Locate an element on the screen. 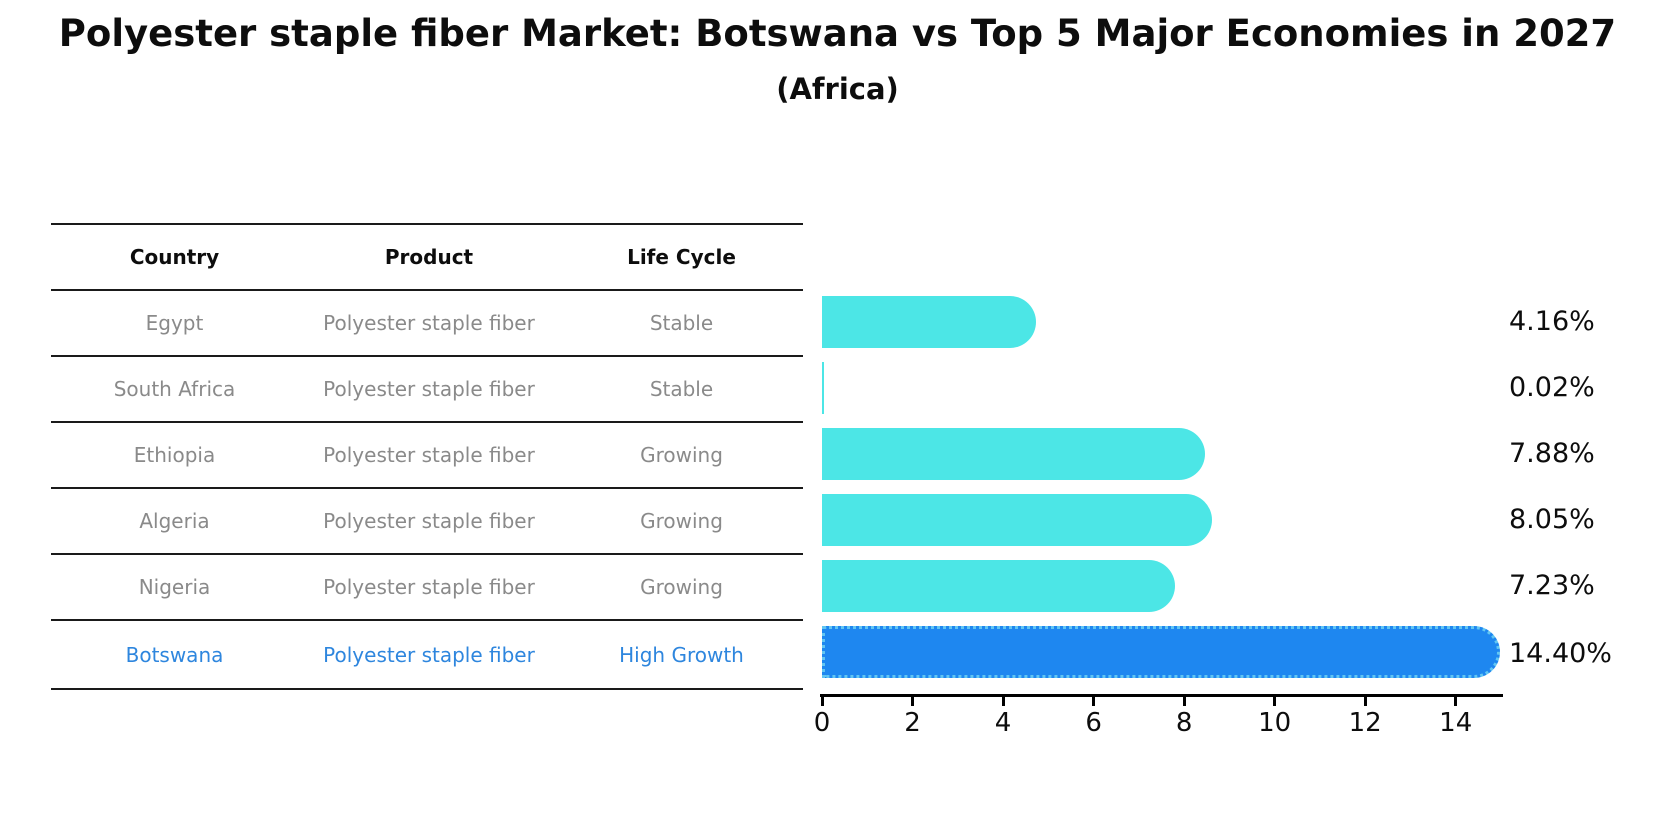  x-axis is located at coordinates (1161, 695).